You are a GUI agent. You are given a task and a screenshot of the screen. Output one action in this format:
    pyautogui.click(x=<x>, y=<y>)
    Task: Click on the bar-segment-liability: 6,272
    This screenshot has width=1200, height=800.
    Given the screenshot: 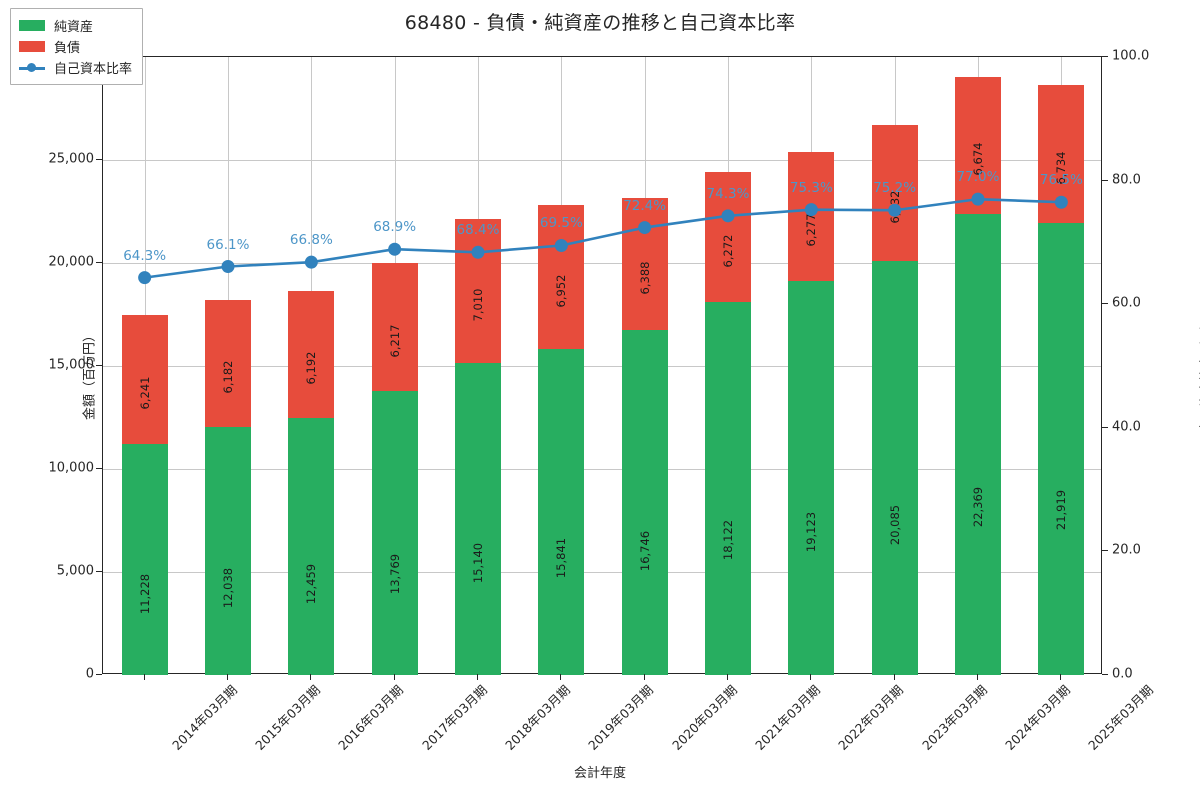 What is the action you would take?
    pyautogui.click(x=728, y=237)
    